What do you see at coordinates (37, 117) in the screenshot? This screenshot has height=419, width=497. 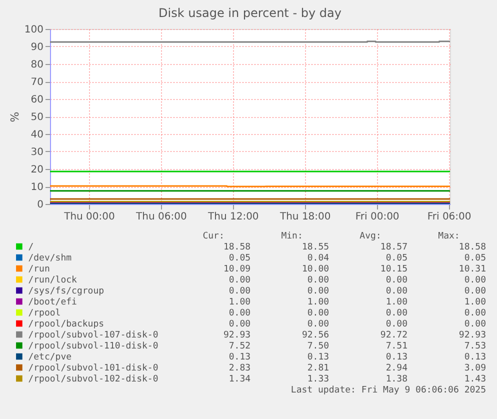 I see `y-tick-label: 50` at bounding box center [37, 117].